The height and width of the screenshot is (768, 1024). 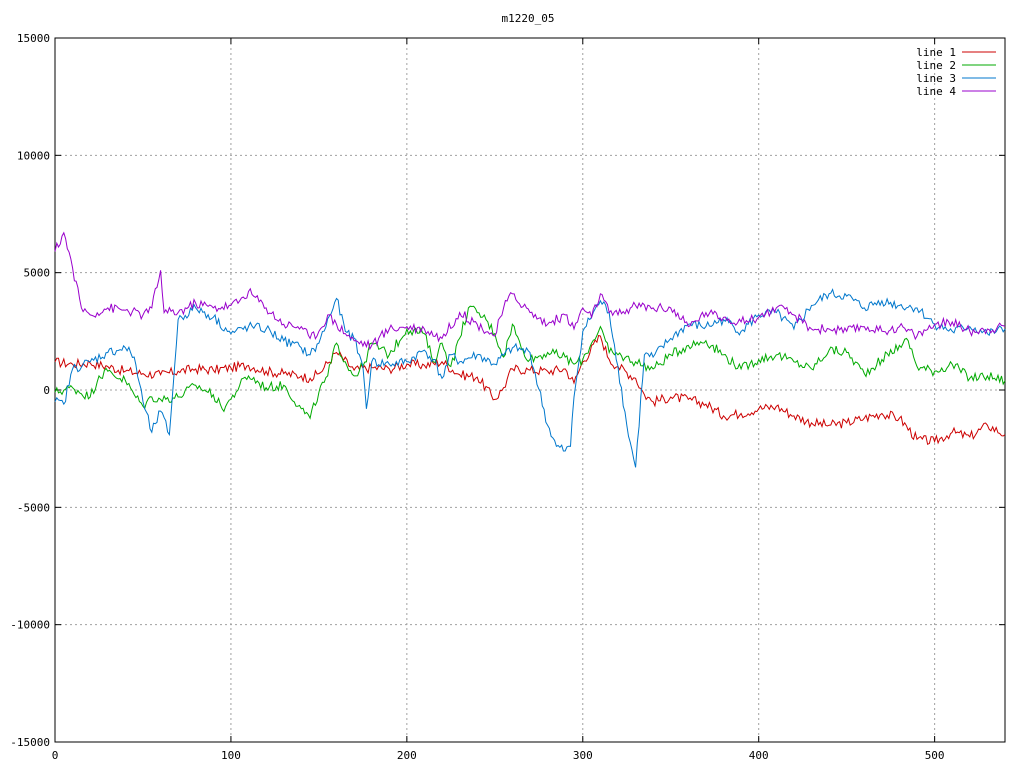 I want to click on y-tick-label: -5000, so click(x=33, y=507).